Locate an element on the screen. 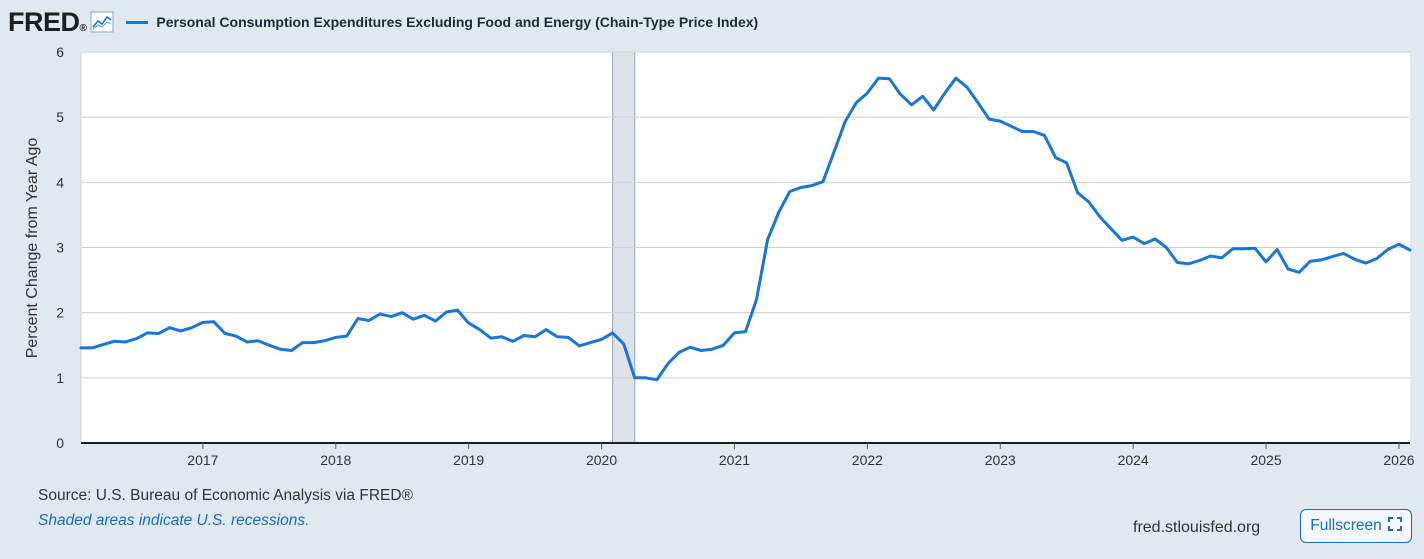 The width and height of the screenshot is (1424, 559). x-tick-label: 2020 is located at coordinates (601, 460).